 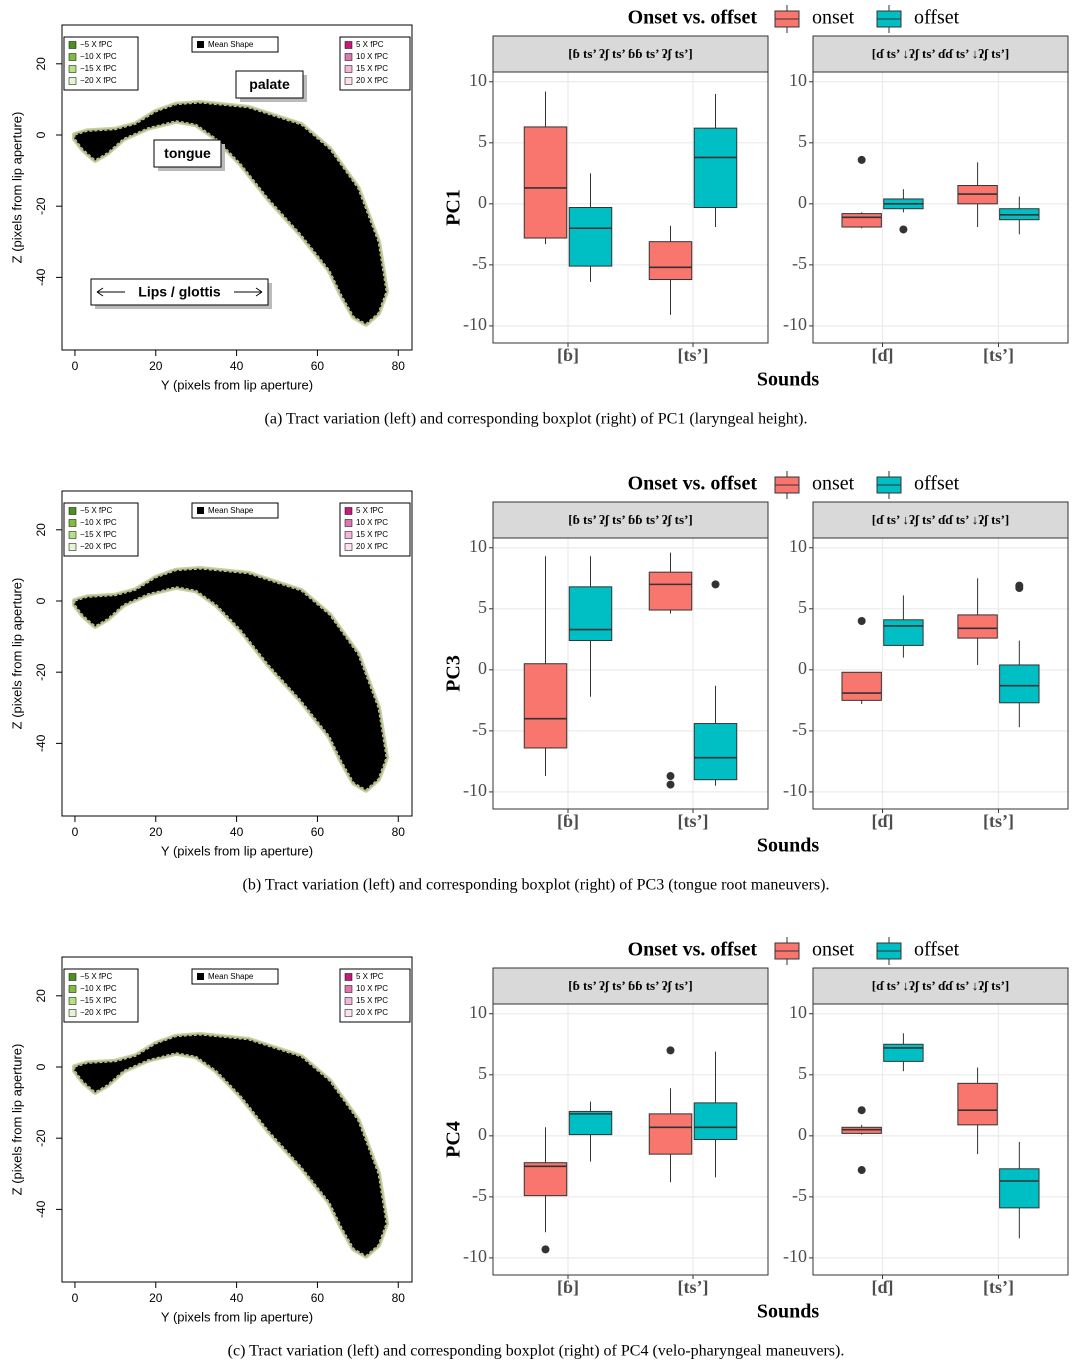 I want to click on annotation: Lips / glottis, so click(x=179, y=292).